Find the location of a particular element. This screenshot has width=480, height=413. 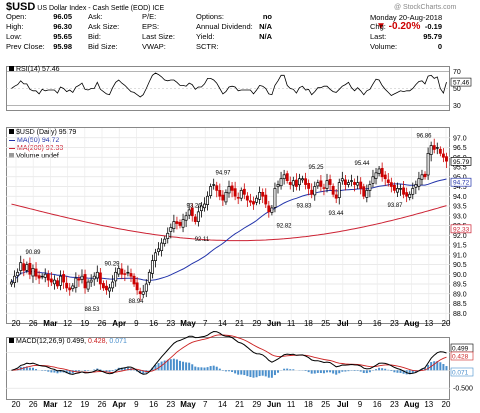

macd-x-tick-label: 20 is located at coordinates (16, 404).